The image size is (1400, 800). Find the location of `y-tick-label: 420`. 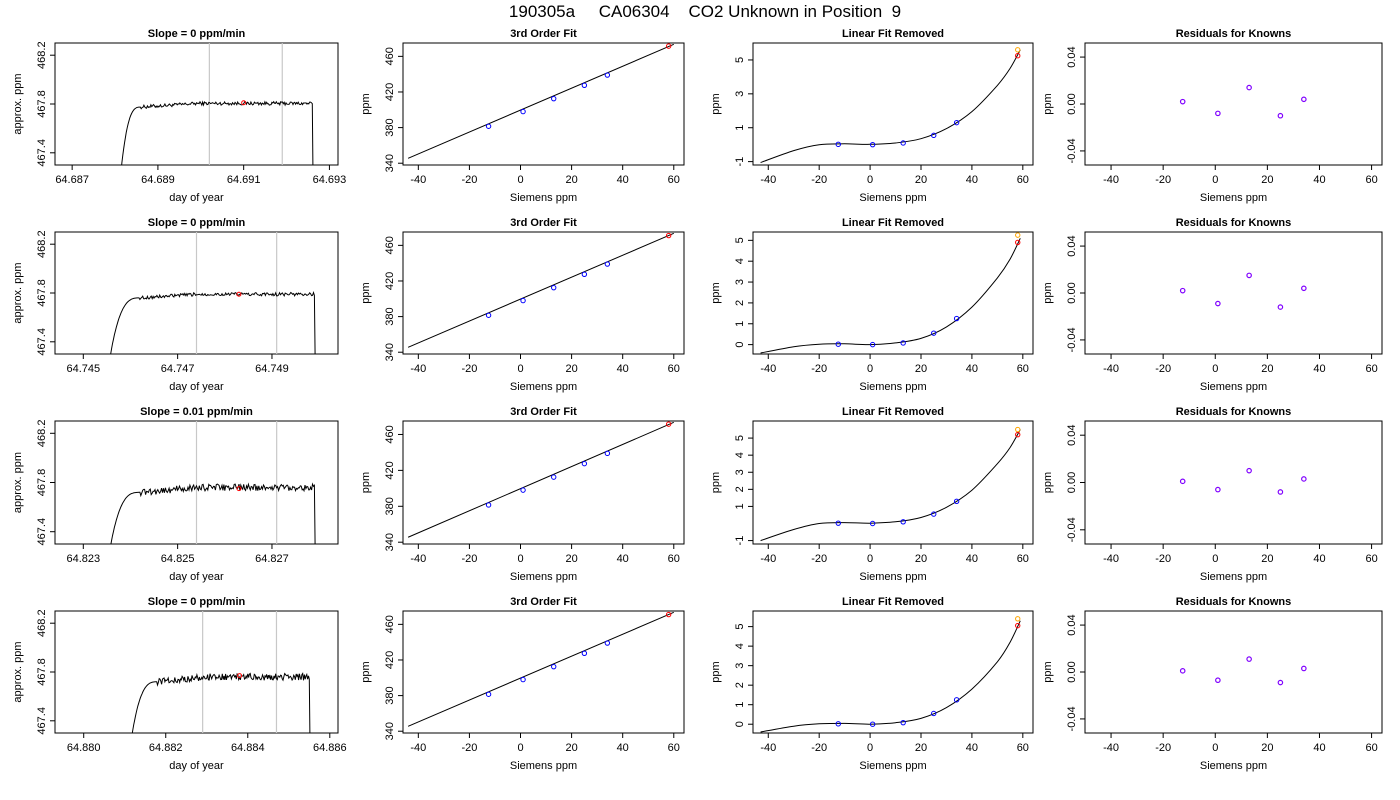

y-tick-label: 420 is located at coordinates (390, 92).